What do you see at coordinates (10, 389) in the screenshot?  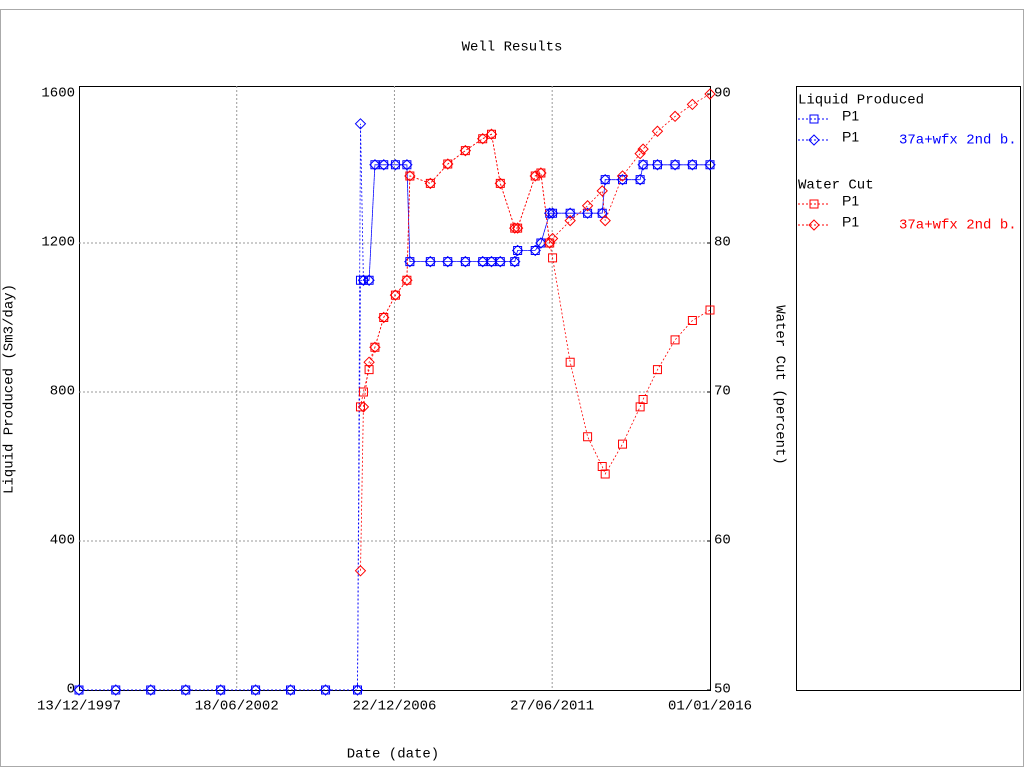 I see `y-axis-label: Liquid Produced (Sm3/day)` at bounding box center [10, 389].